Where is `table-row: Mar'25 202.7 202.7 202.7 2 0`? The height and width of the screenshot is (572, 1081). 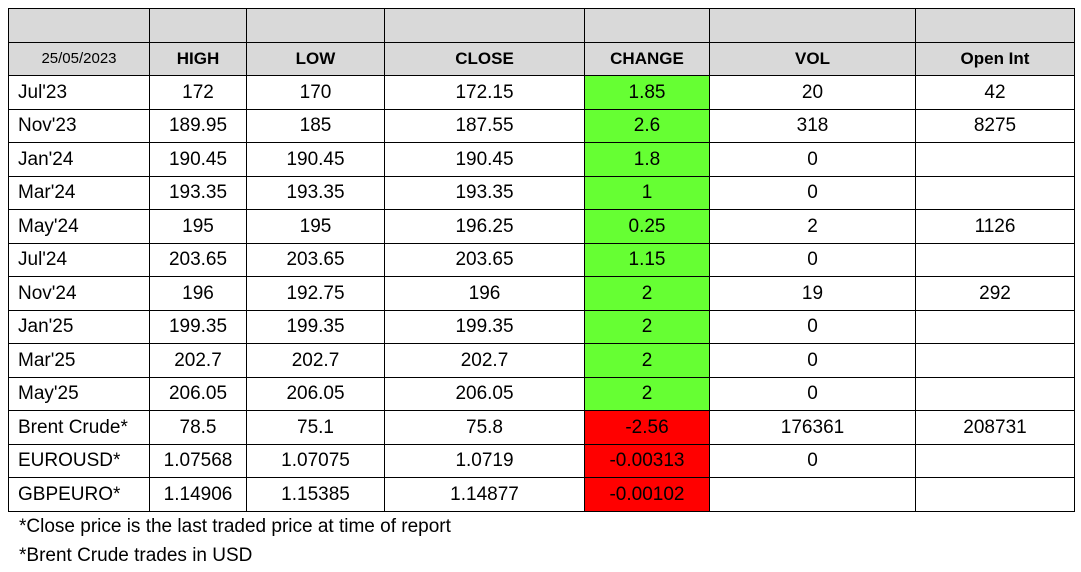 table-row: Mar'25 202.7 202.7 202.7 2 0 is located at coordinates (541, 360).